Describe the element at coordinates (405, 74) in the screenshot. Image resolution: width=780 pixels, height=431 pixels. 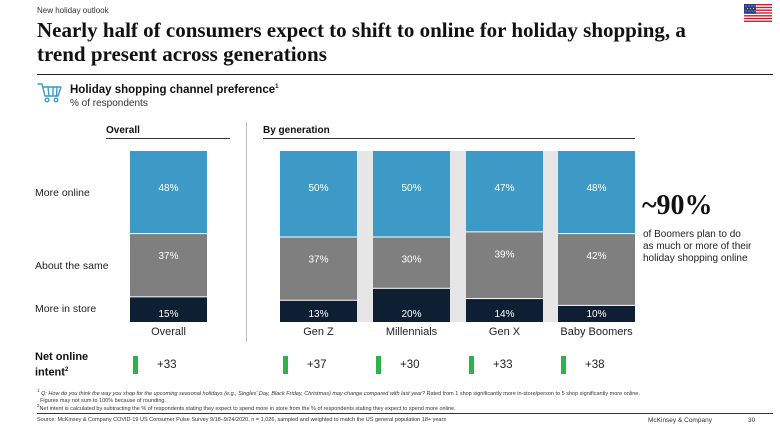
I see `title-rule` at that location.